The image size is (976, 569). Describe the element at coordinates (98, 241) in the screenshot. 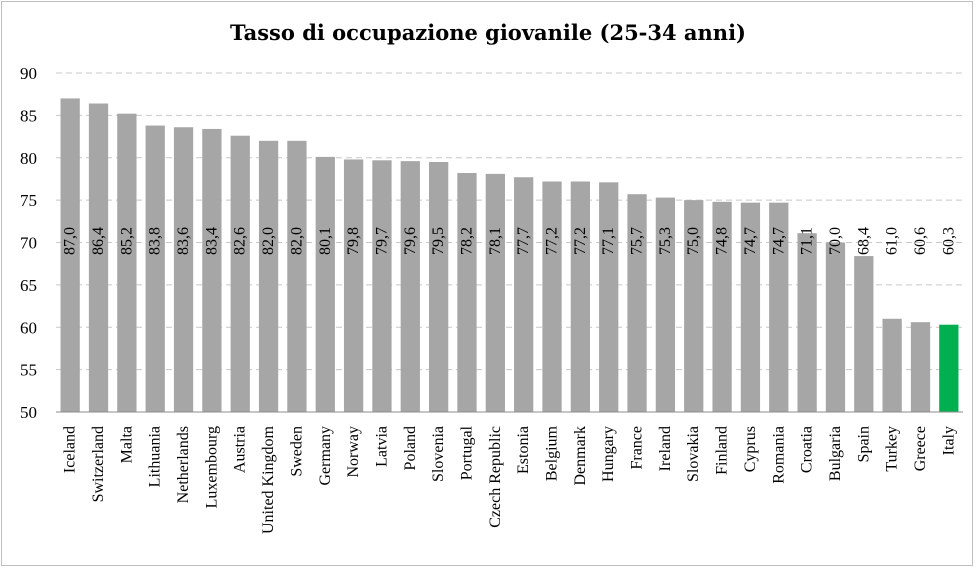

I see `data-label: 86,4` at that location.